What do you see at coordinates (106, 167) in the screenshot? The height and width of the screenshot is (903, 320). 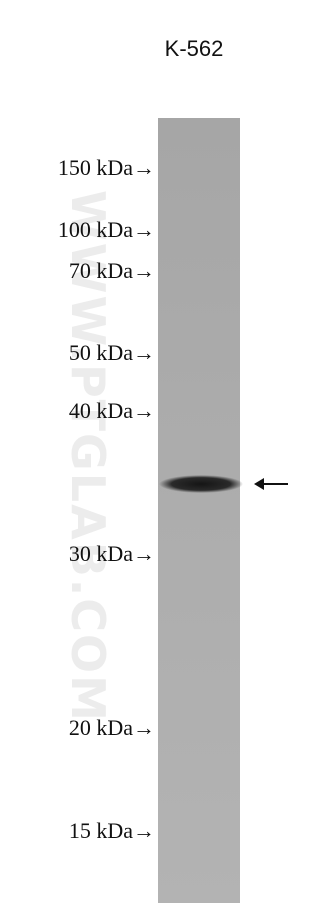 I see `marker-label: 150 kDa→` at bounding box center [106, 167].